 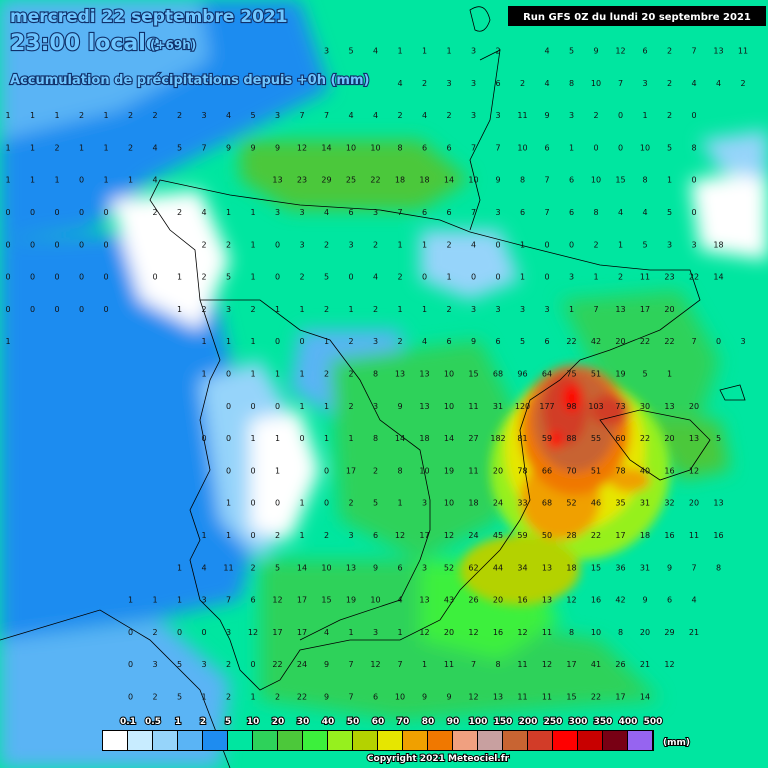 I want to click on grid-value: 88, so click(x=571, y=438).